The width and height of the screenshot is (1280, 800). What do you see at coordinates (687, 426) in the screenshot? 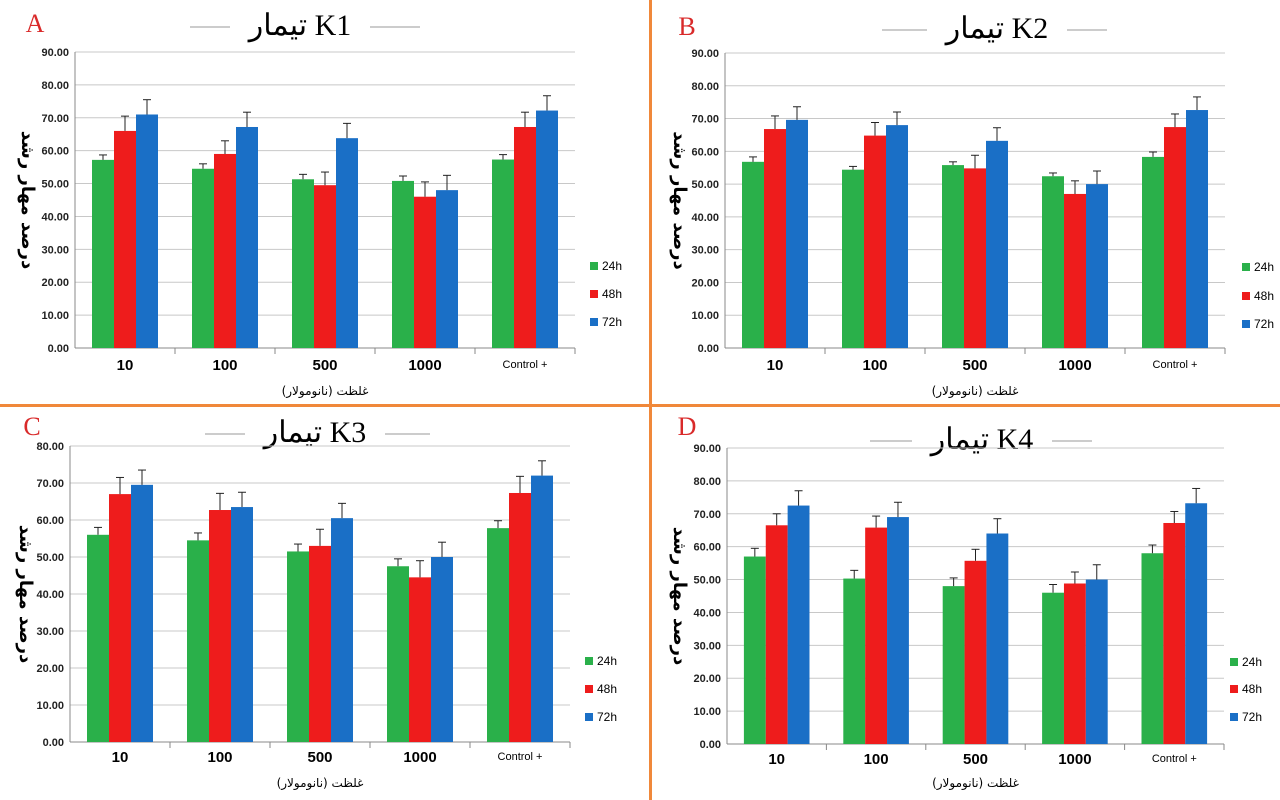
I see `panel-letter: D` at bounding box center [687, 426].